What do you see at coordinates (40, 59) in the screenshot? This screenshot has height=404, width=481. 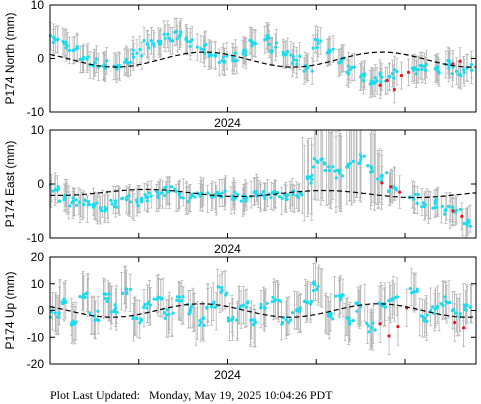 I see `y-tick-label: 0` at bounding box center [40, 59].